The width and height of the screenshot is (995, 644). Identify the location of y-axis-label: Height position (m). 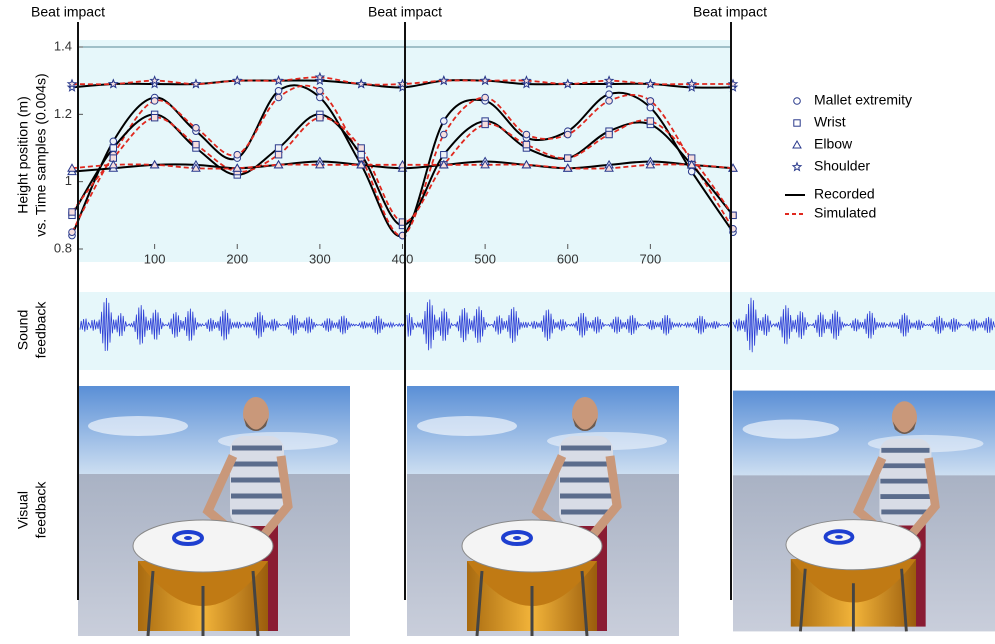
(23, 155).